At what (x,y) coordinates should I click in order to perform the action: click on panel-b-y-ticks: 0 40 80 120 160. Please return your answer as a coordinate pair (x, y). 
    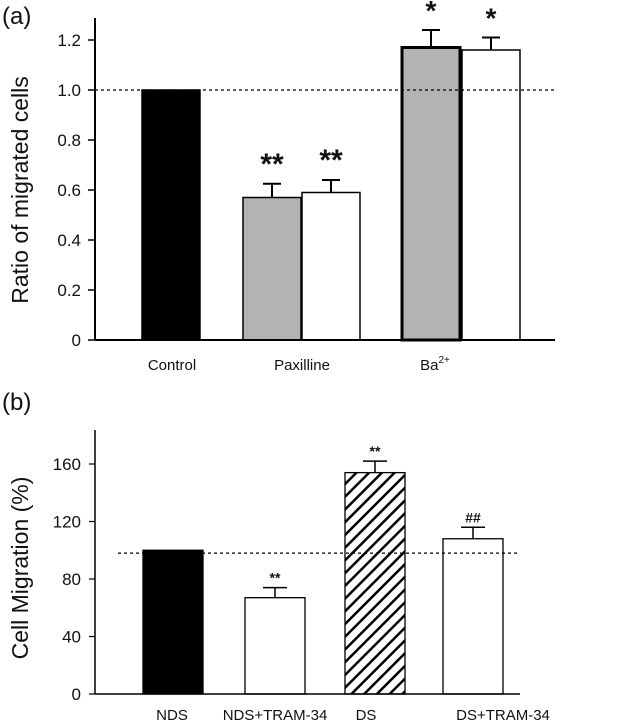
    Looking at the image, I should click on (74, 579).